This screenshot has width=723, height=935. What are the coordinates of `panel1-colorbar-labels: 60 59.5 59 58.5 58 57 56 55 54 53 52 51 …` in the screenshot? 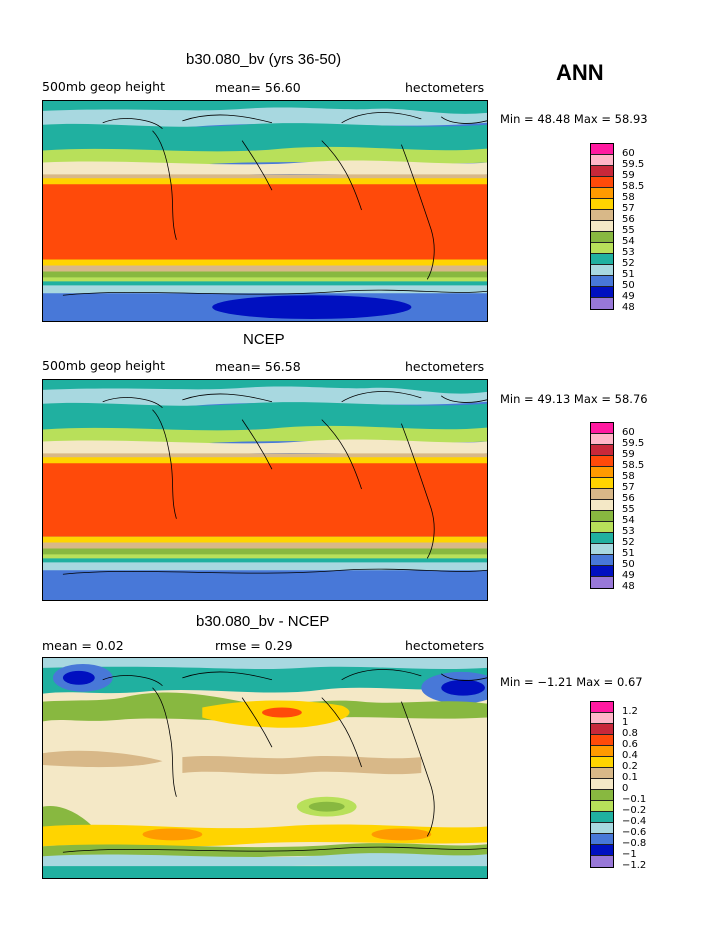 It's located at (633, 230).